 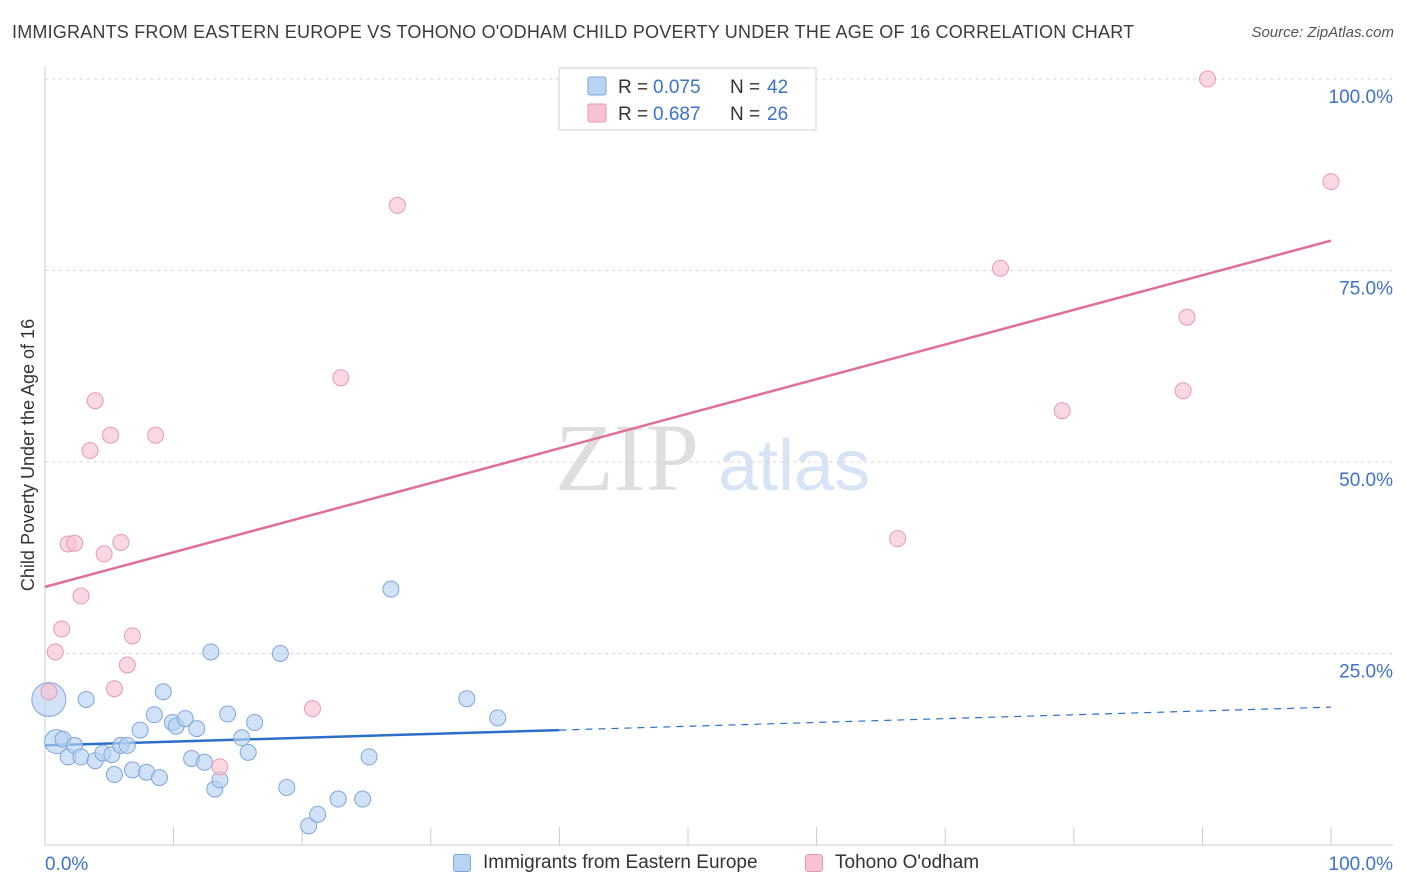 I want to click on legend-r-value-blue: 0.075, so click(x=677, y=87).